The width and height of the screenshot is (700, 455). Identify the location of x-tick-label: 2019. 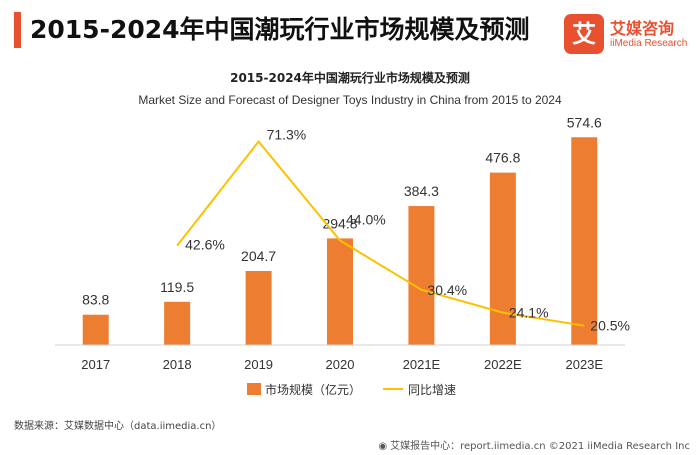
(258, 364).